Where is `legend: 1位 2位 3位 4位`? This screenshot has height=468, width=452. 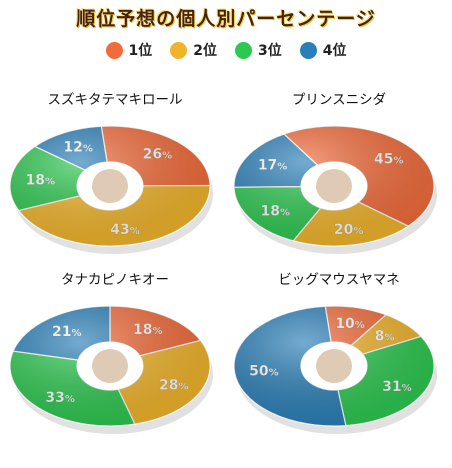 legend: 1位 2位 3位 4位 is located at coordinates (226, 50).